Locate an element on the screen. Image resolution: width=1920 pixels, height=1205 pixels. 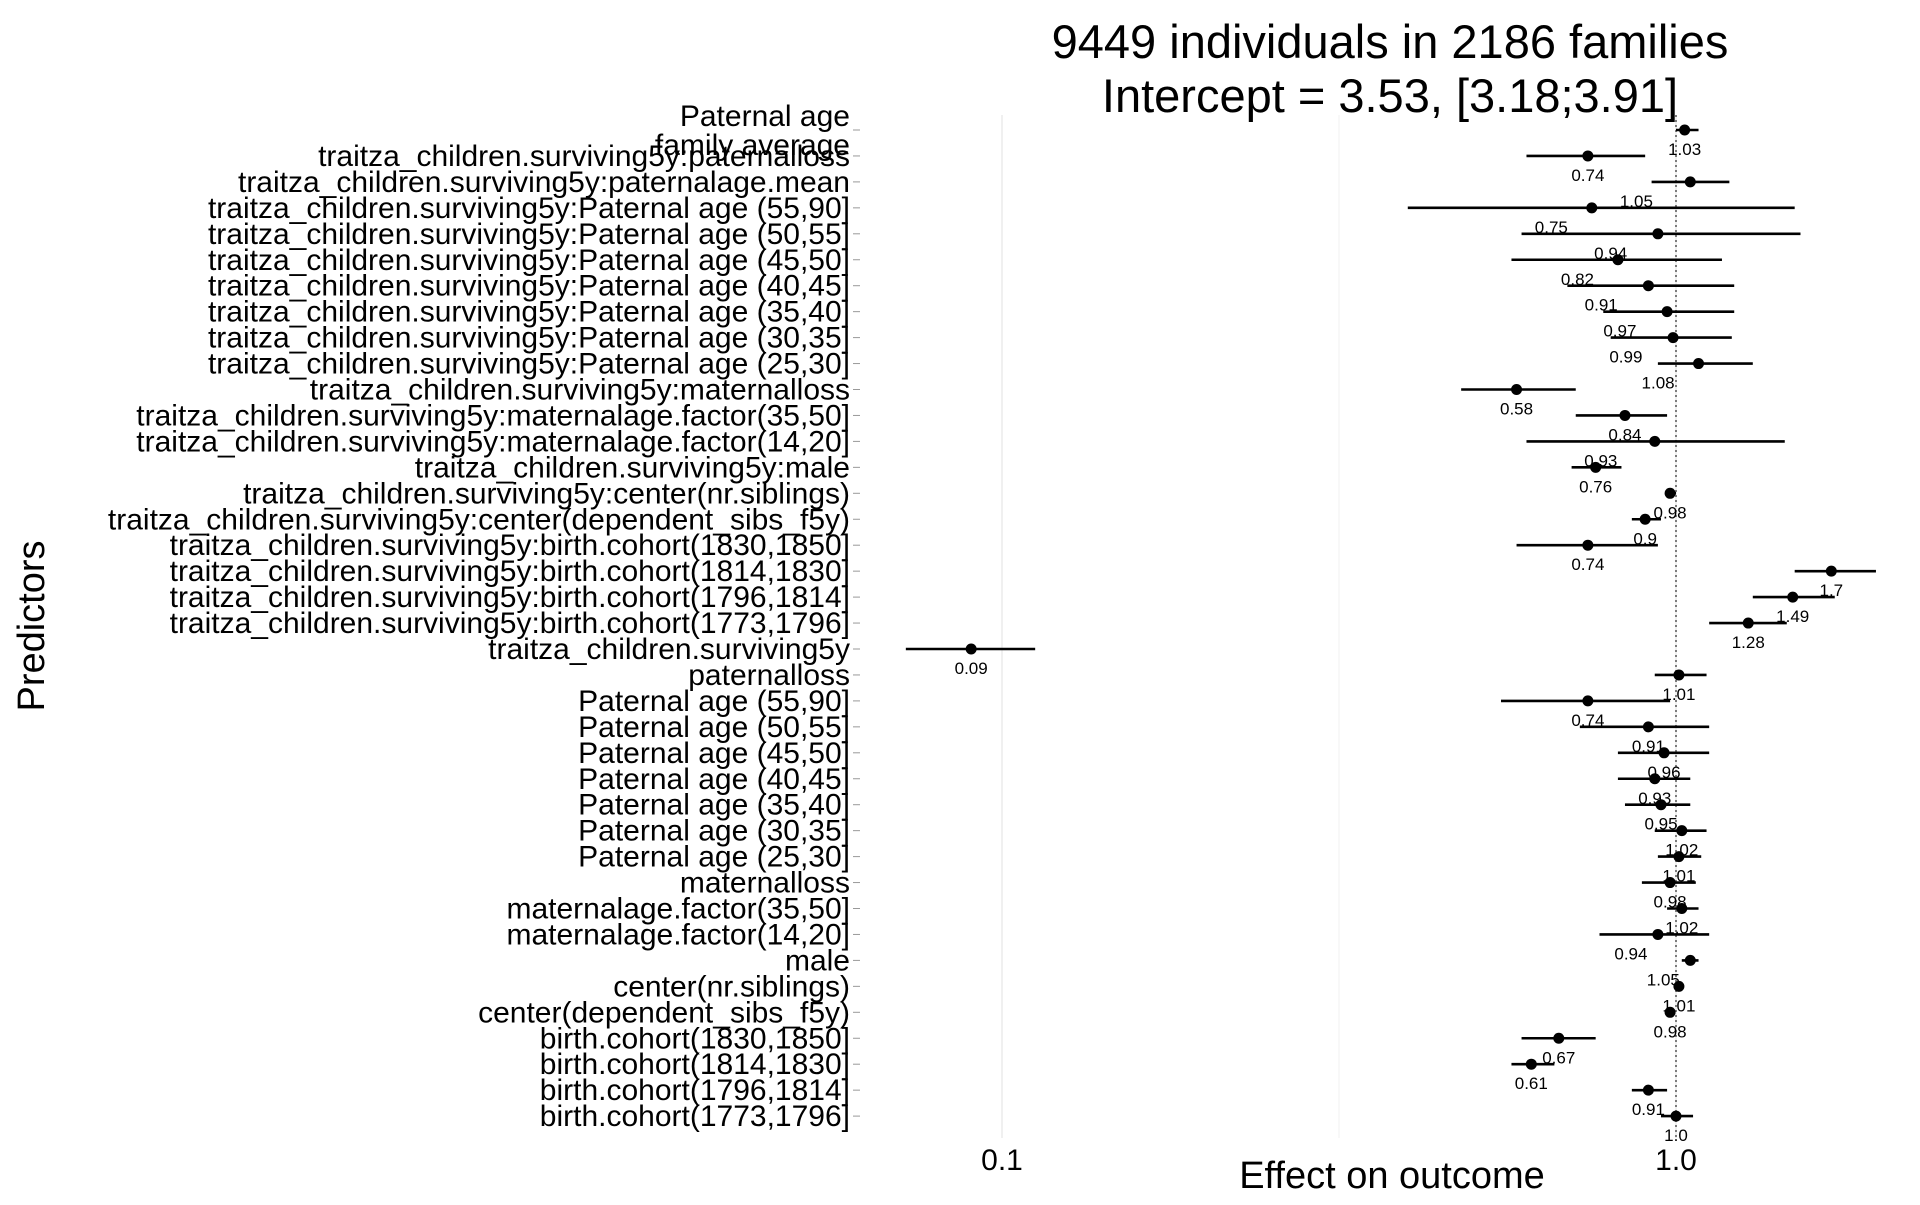
estimate-value-label: 1.28 is located at coordinates (1748, 642).